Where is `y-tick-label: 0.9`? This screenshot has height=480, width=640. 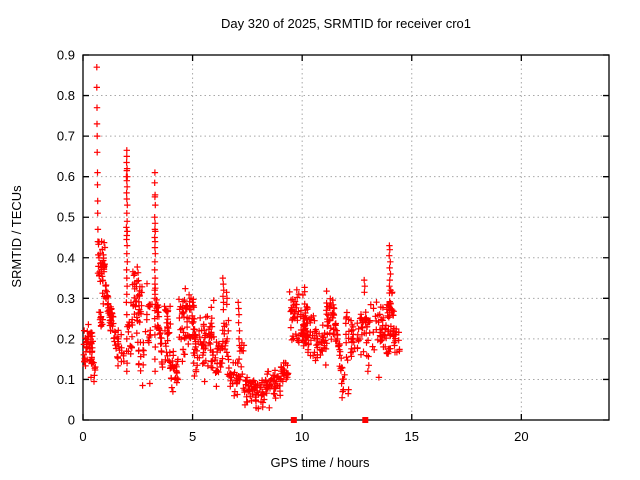 y-tick-label: 0.9 is located at coordinates (66, 55).